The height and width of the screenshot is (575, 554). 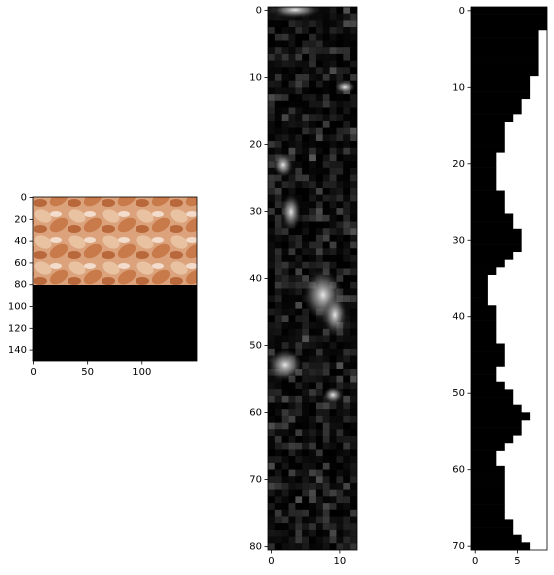 I want to click on x-tick-label: 10, so click(x=340, y=561).